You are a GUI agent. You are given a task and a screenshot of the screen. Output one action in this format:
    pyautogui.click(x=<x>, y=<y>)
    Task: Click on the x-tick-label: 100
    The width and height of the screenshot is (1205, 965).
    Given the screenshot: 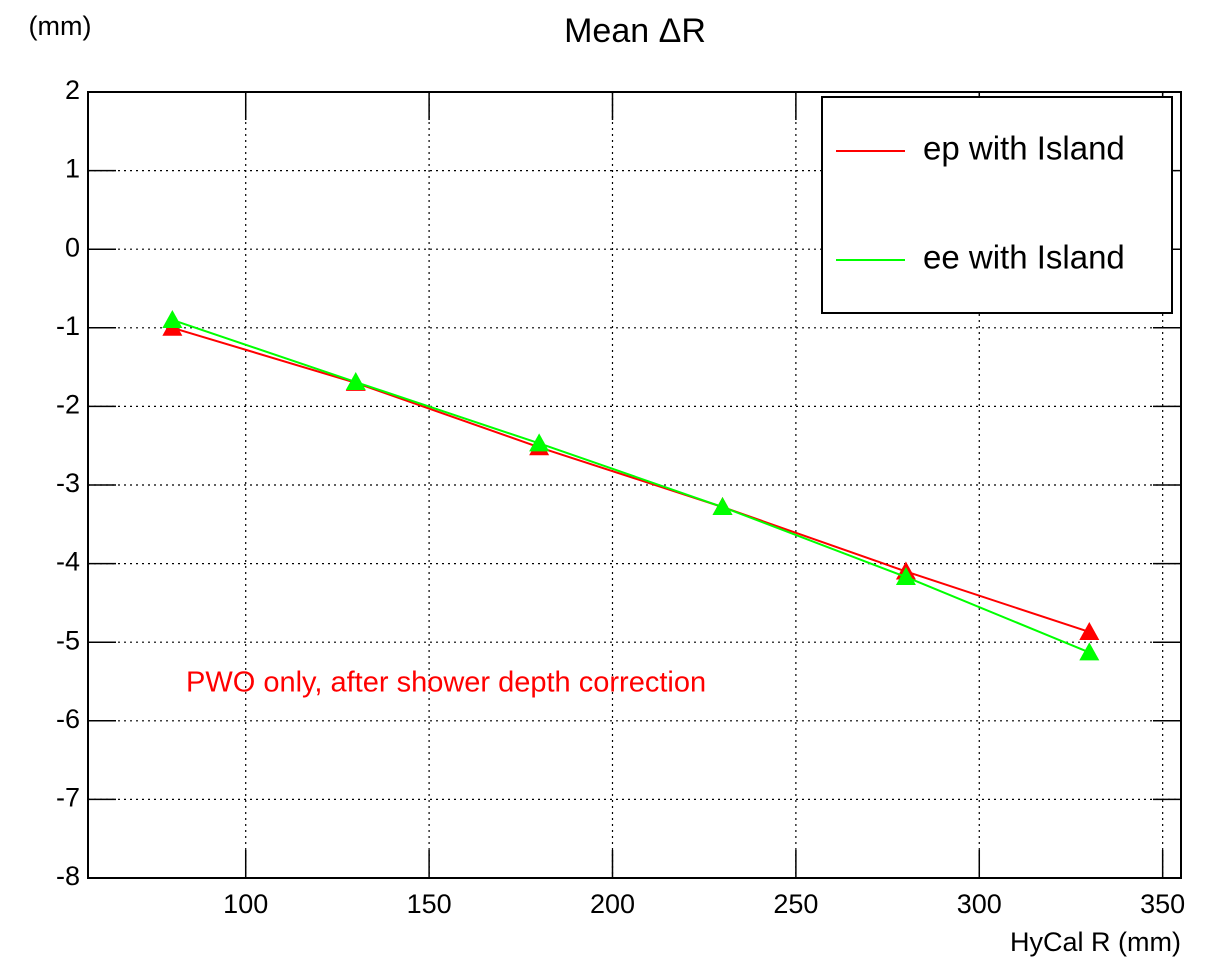 What is the action you would take?
    pyautogui.click(x=245, y=904)
    